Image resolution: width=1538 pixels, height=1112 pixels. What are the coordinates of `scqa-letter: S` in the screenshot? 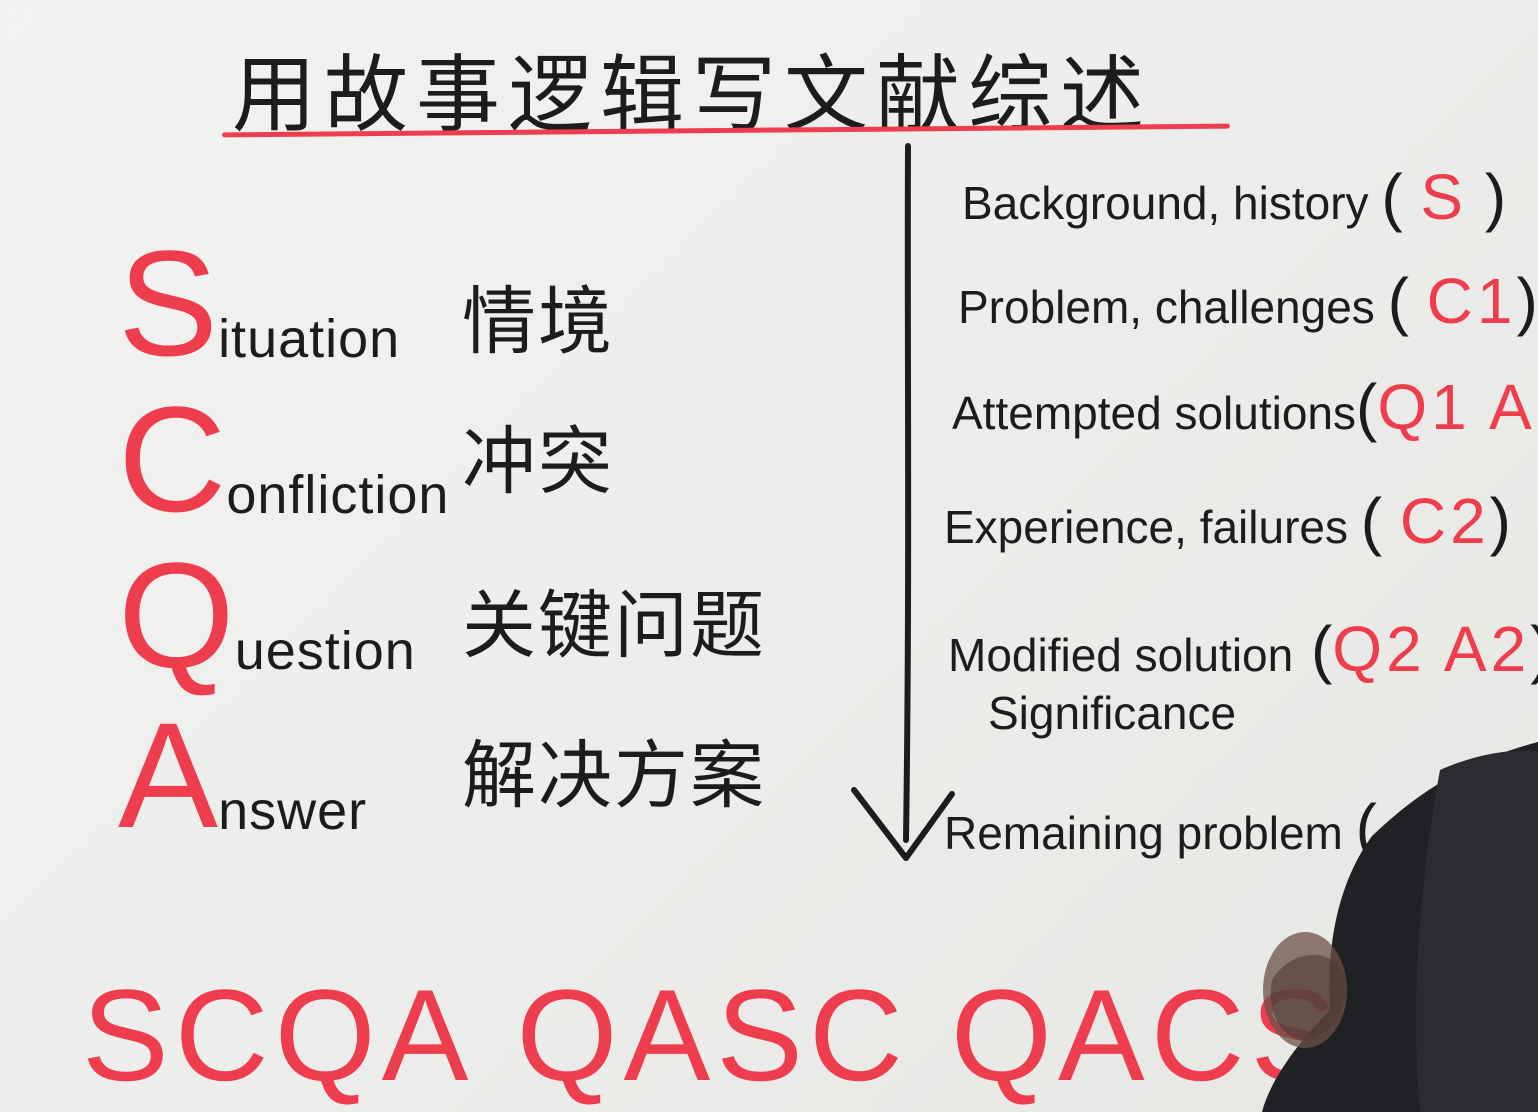 It's located at (168, 303).